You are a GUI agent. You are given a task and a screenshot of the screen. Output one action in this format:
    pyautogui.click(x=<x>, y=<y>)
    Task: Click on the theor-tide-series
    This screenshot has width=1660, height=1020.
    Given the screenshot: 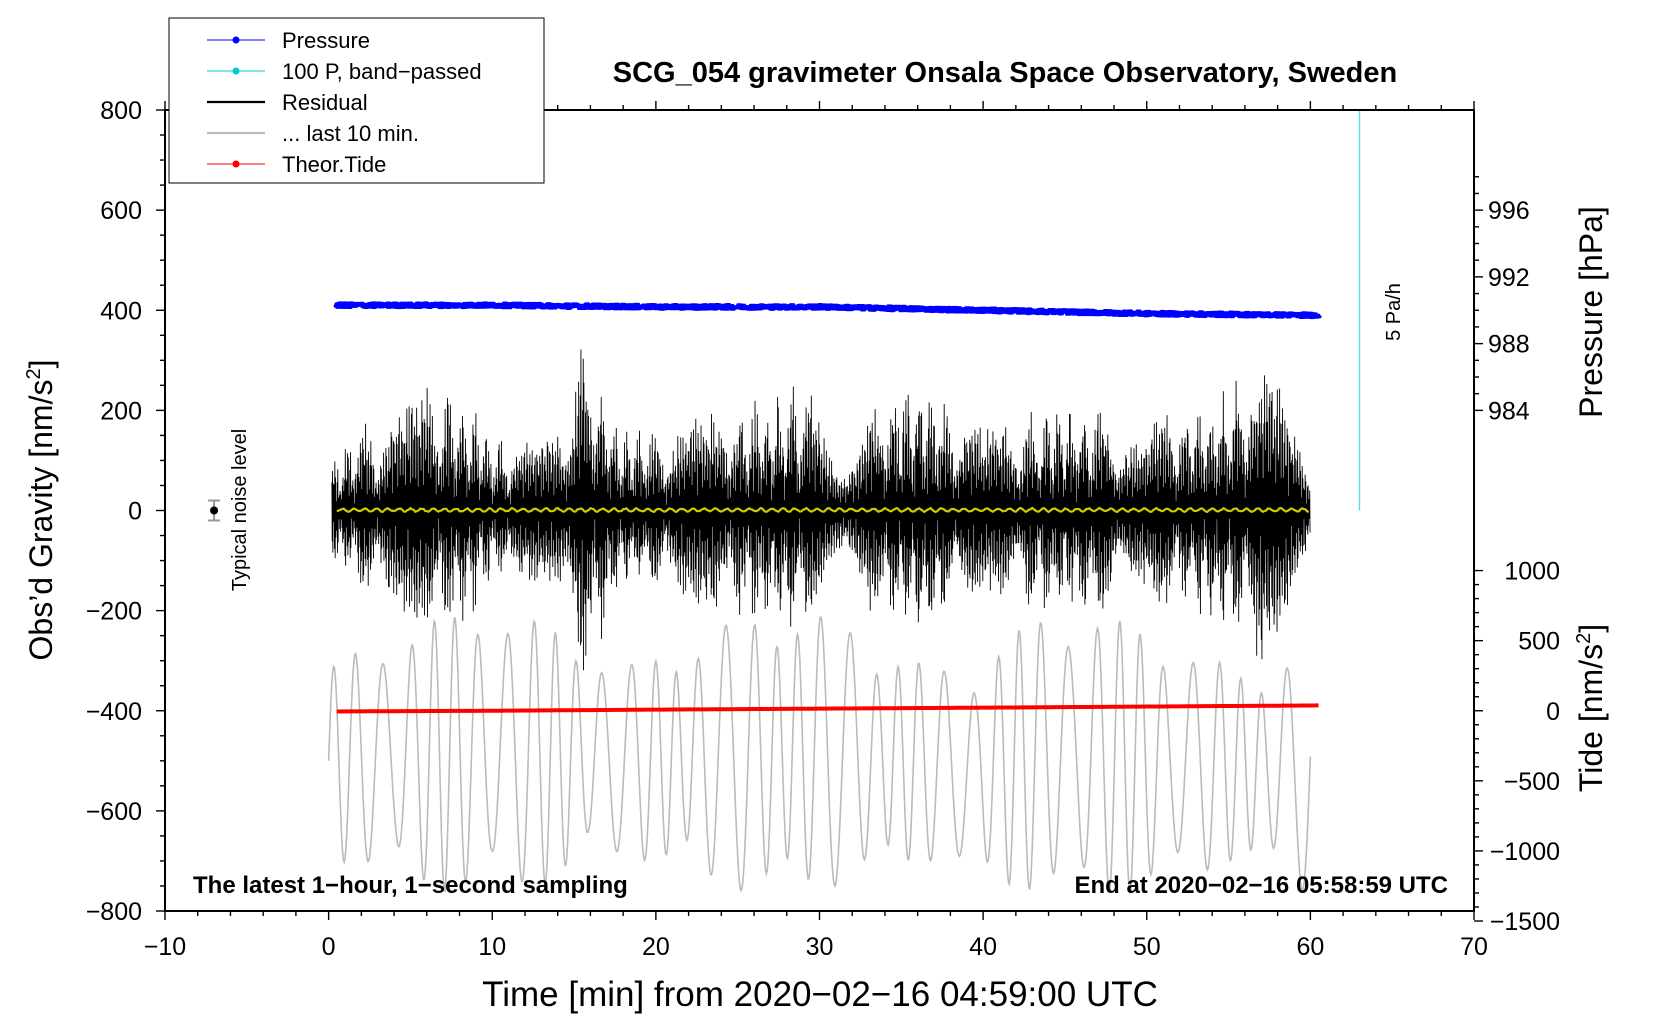 What is the action you would take?
    pyautogui.click(x=827, y=708)
    